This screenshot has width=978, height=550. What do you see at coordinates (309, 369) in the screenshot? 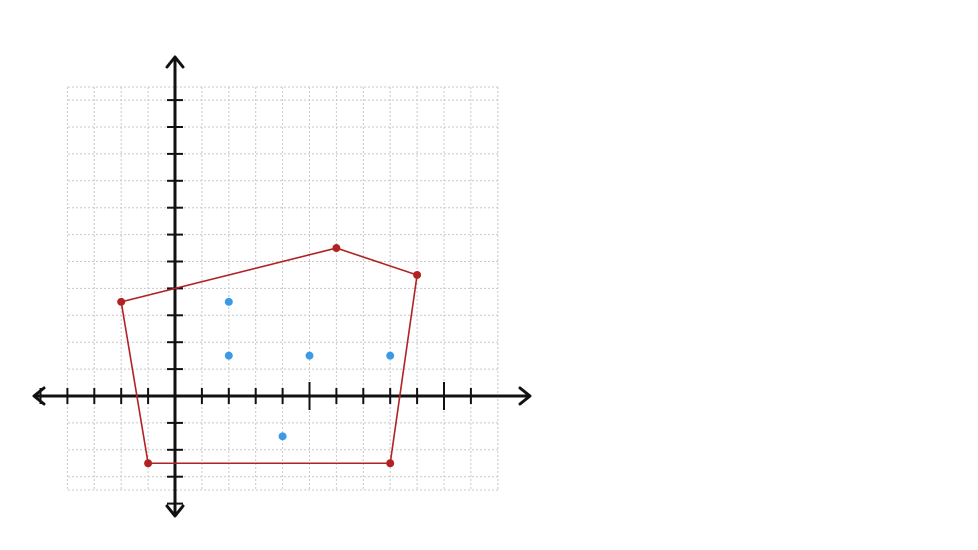
I see `scatter-points` at bounding box center [309, 369].